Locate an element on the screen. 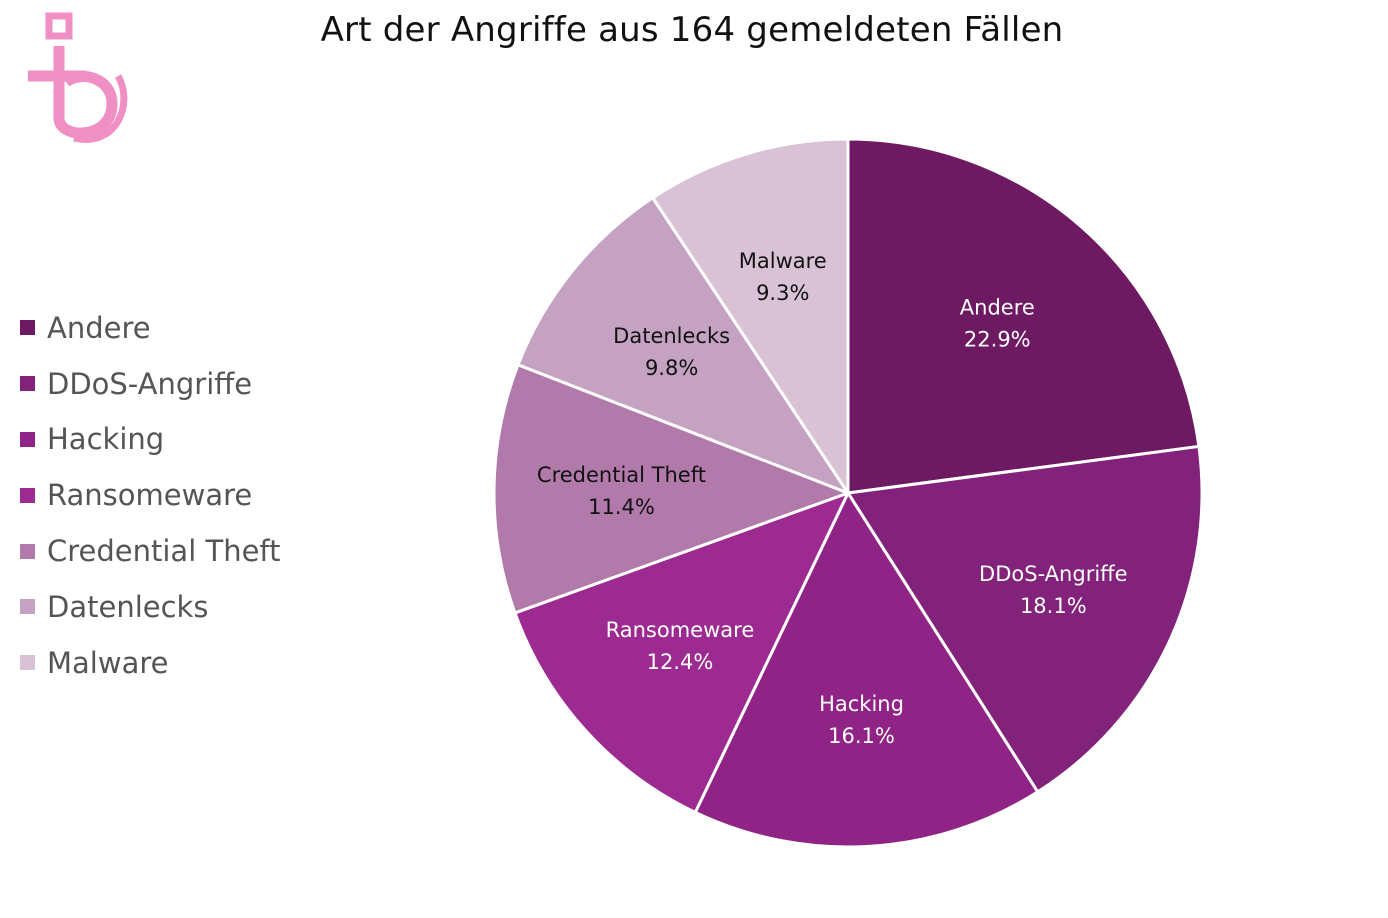 The width and height of the screenshot is (1388, 918). legend-label: Malware is located at coordinates (108, 662).